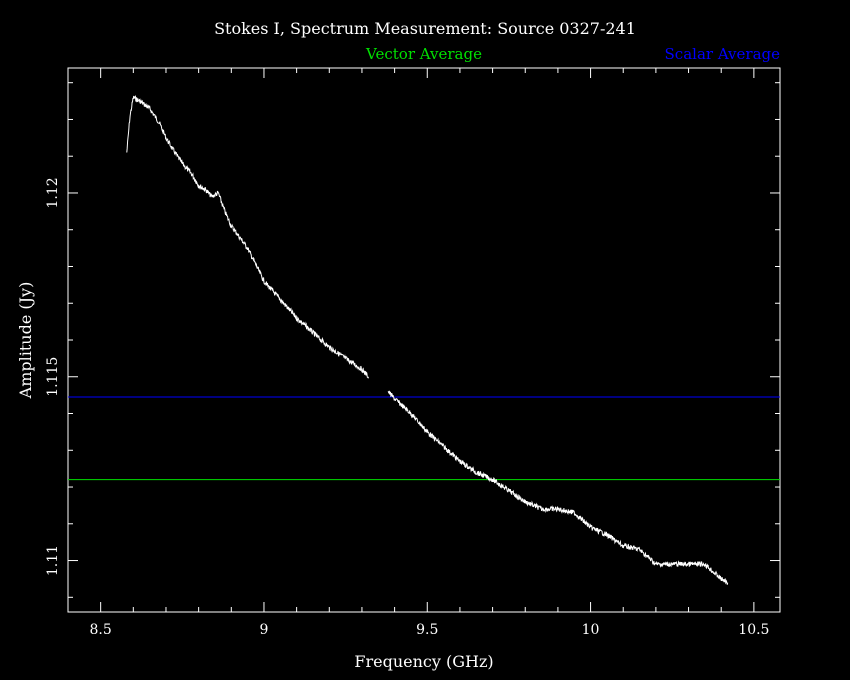 This screenshot has height=680, width=850. I want to click on y-tick-label: 1.11, so click(53, 560).